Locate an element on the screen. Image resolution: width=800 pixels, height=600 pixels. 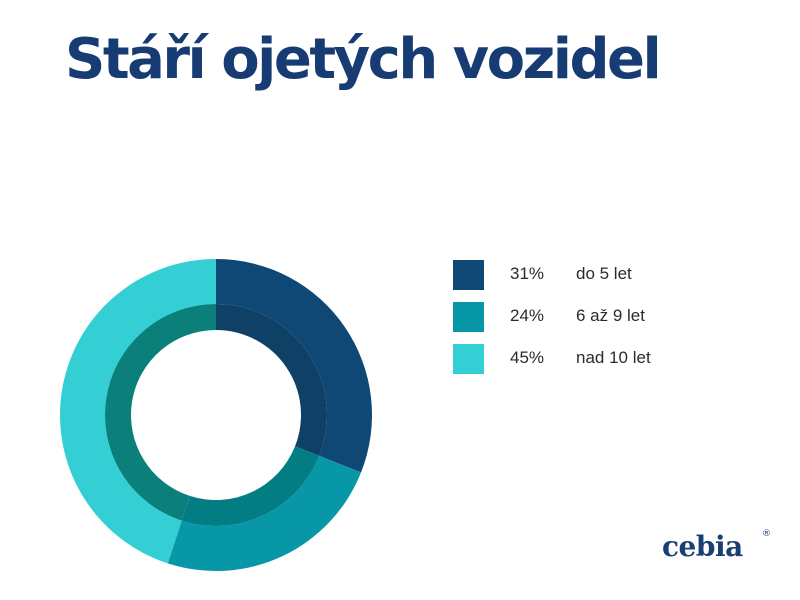
page-title: Stáří ojetých vozidel is located at coordinates (363, 59).